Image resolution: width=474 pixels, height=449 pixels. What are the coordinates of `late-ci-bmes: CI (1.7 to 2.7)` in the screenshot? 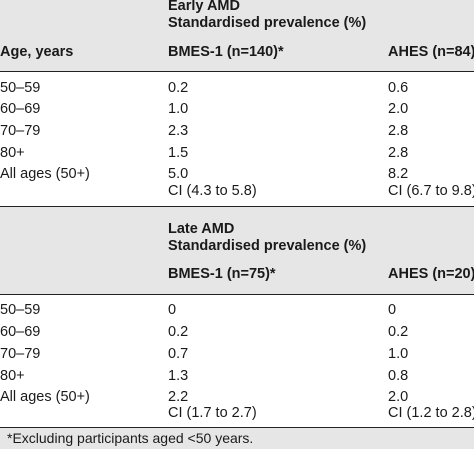 It's located at (212, 413).